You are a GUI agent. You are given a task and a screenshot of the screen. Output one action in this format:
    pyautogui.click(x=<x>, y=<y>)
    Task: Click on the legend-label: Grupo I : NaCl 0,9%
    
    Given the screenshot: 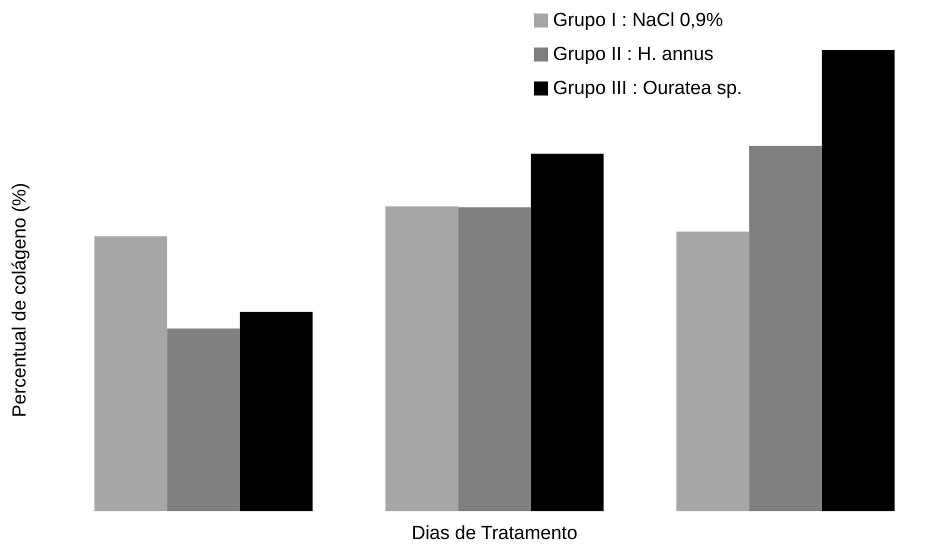 What is the action you would take?
    pyautogui.click(x=638, y=20)
    